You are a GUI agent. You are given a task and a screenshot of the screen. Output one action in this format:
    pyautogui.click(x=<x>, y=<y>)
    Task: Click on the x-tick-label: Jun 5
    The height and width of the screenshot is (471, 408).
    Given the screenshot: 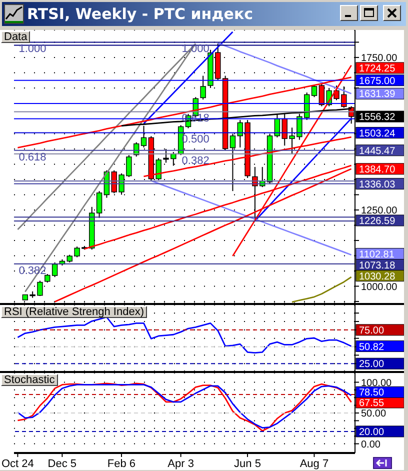 What is the action you would take?
    pyautogui.click(x=247, y=464)
    